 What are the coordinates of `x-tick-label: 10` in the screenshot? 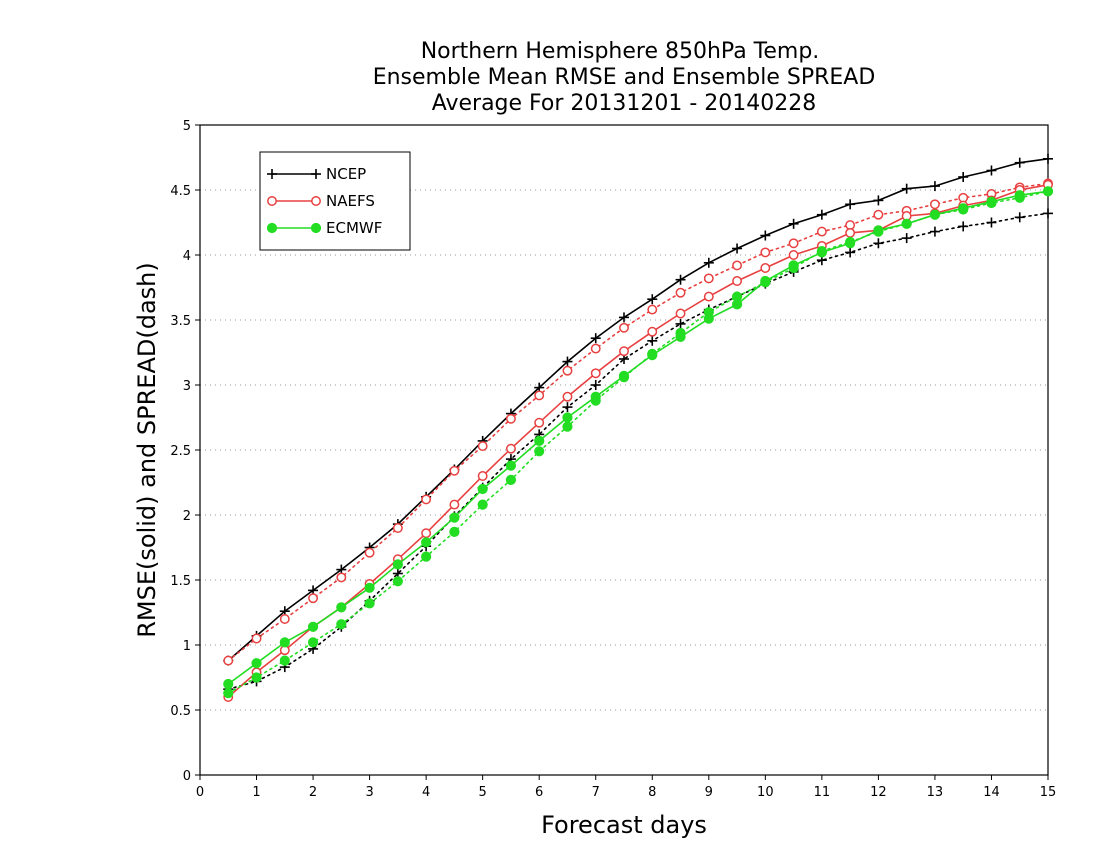 It's located at (765, 792).